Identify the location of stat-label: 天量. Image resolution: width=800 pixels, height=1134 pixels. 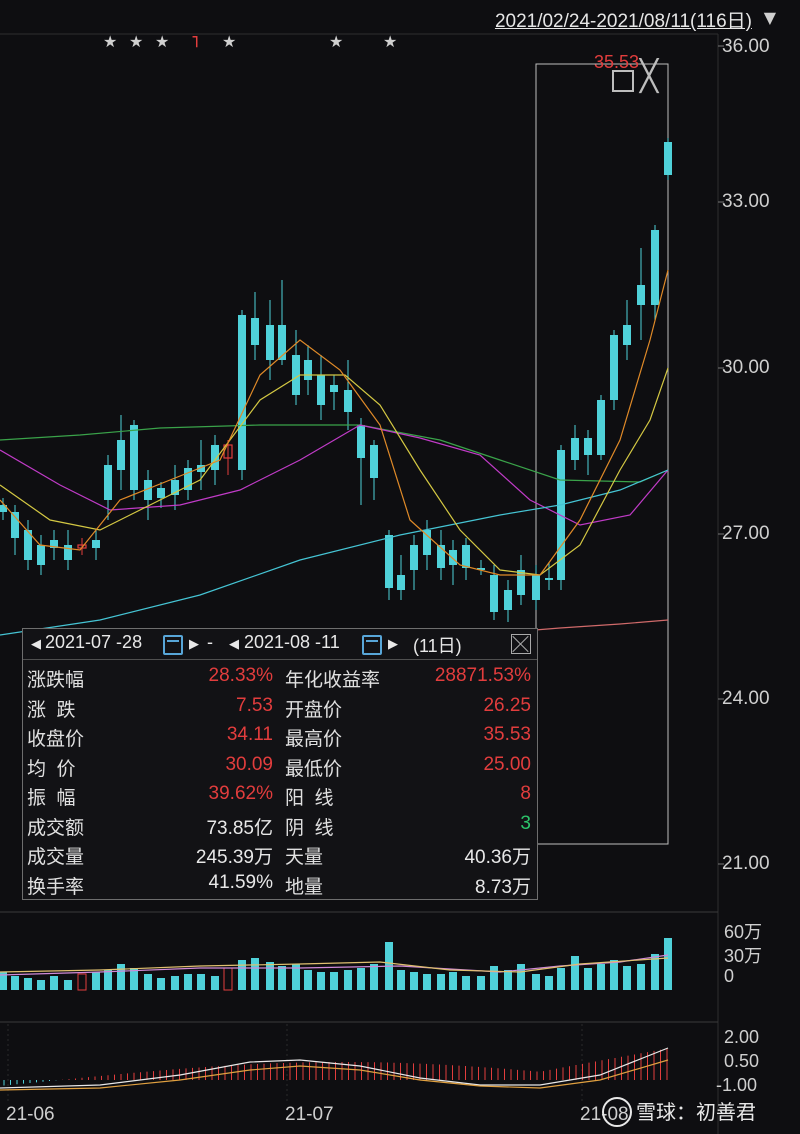
(304, 857).